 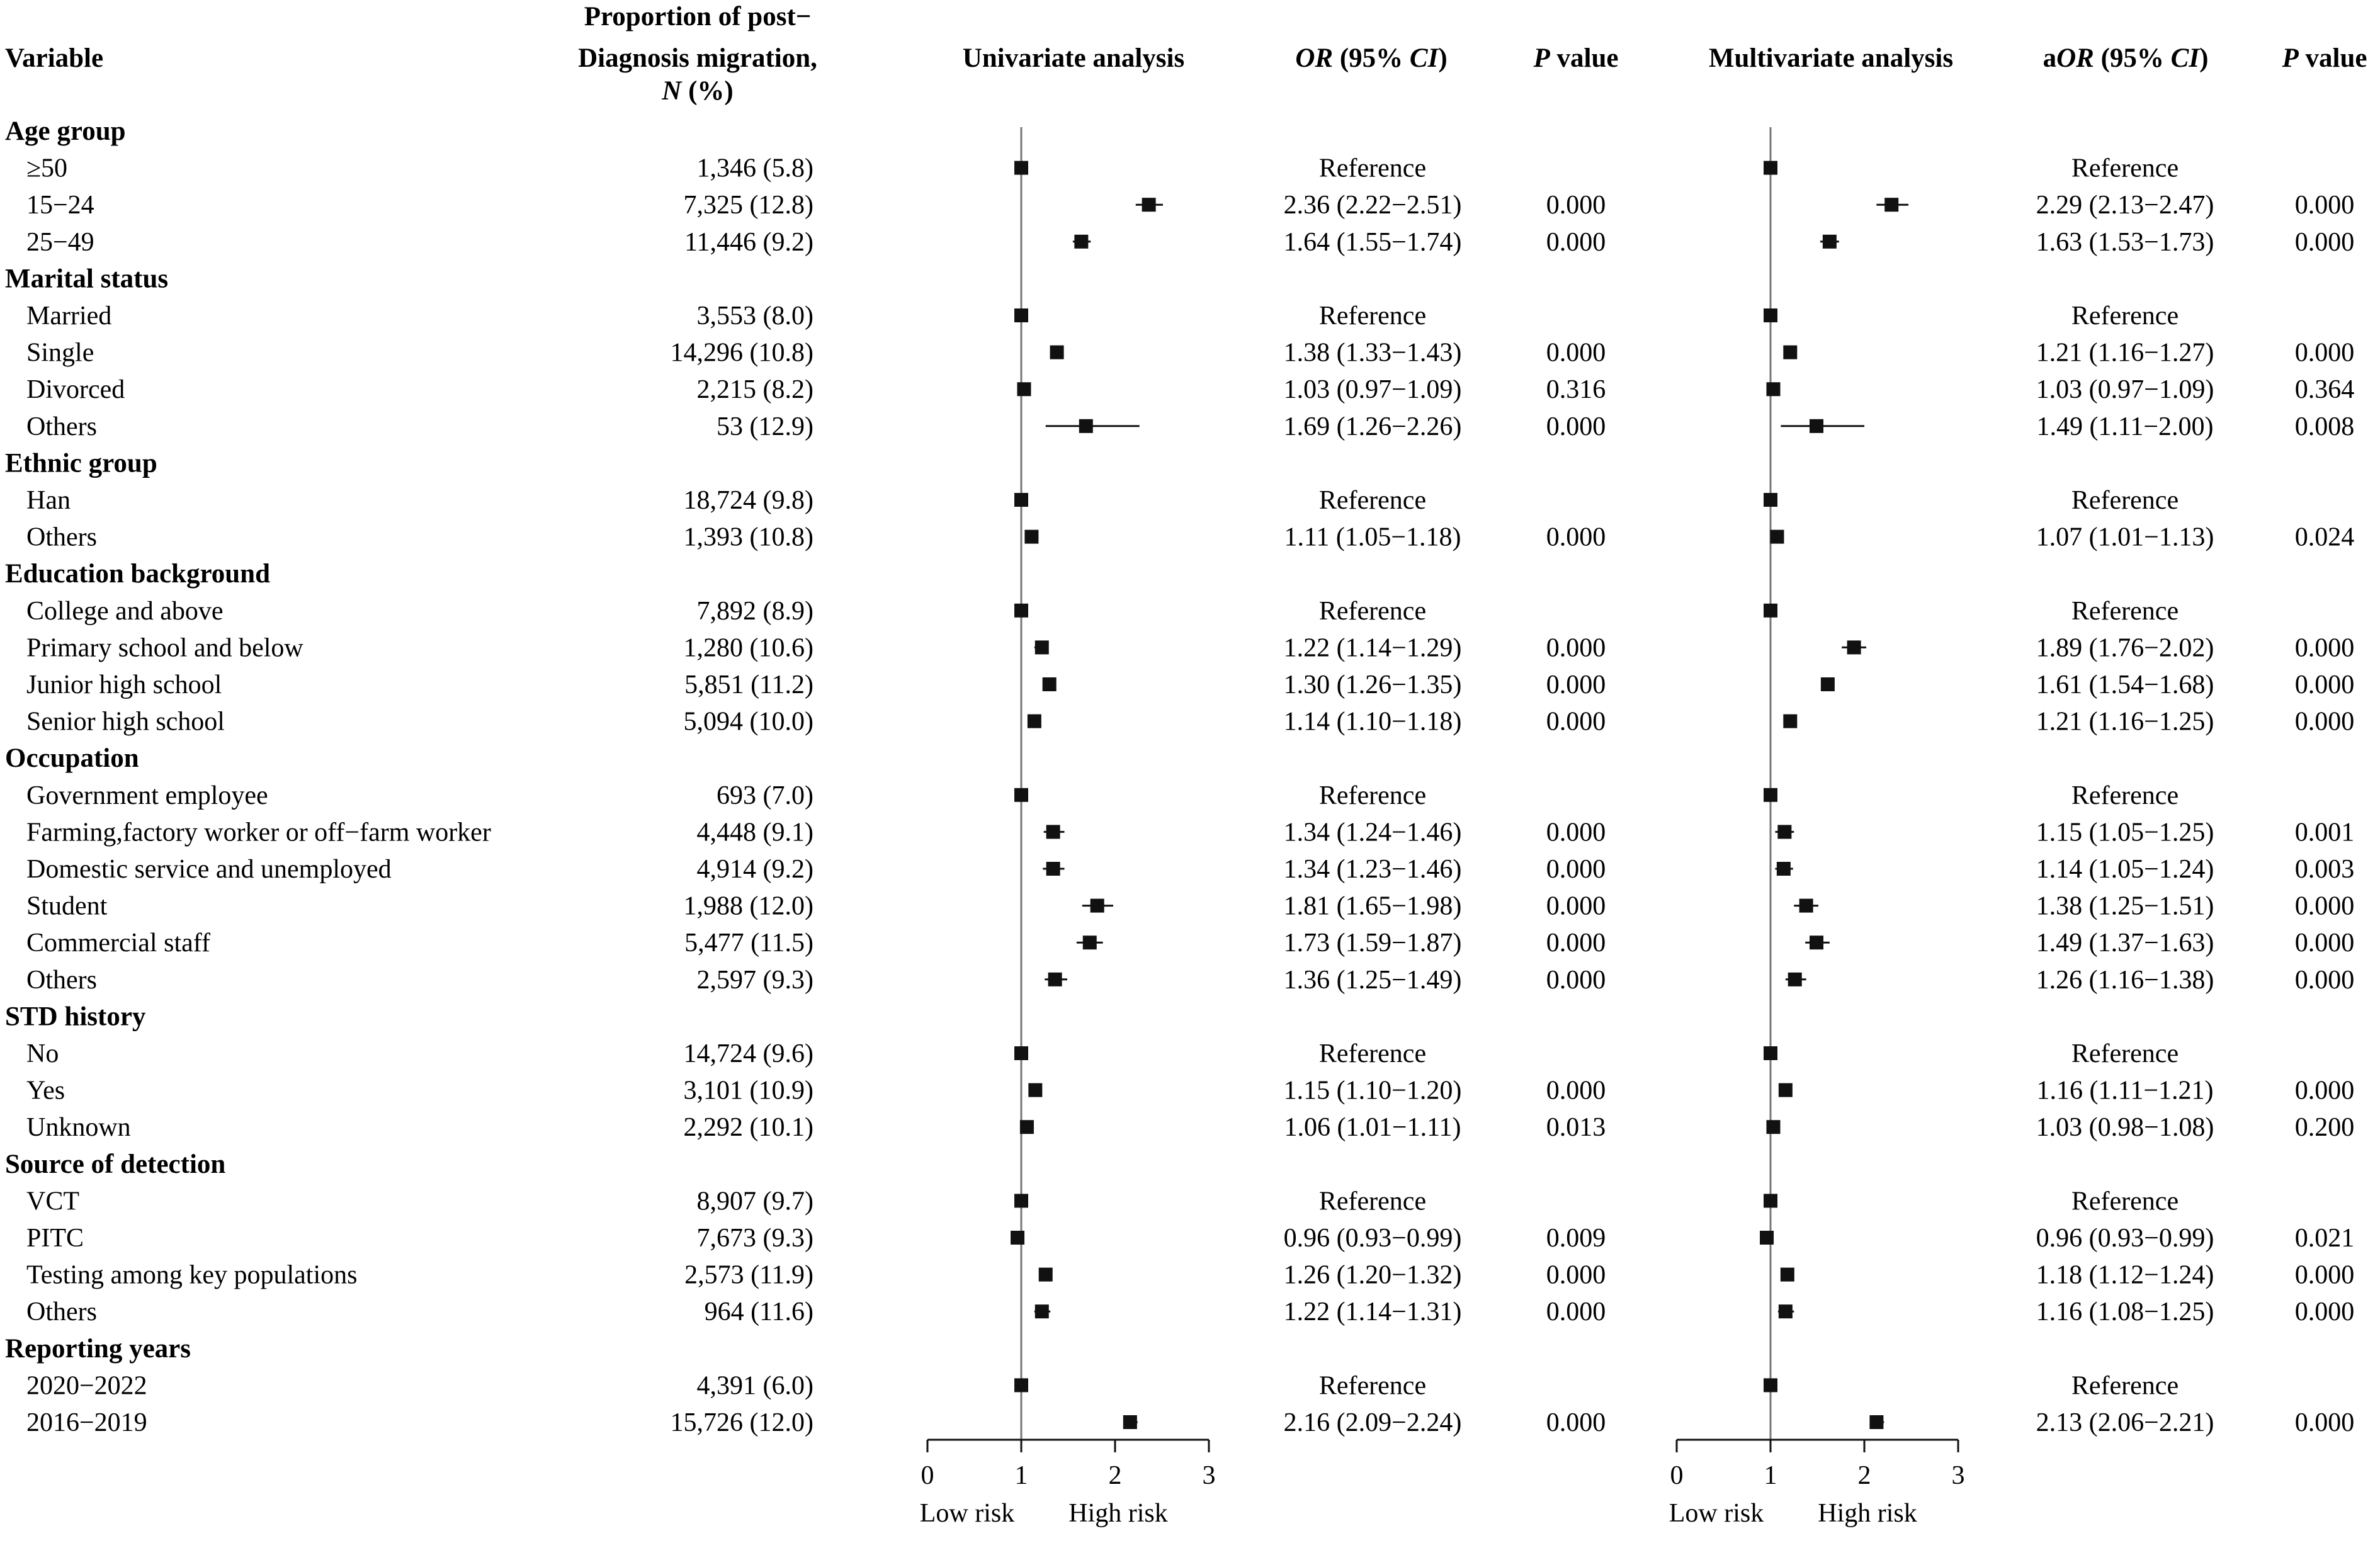 I want to click on aor-ci-value: 2.13 (2.06−2.21), so click(x=2125, y=1423).